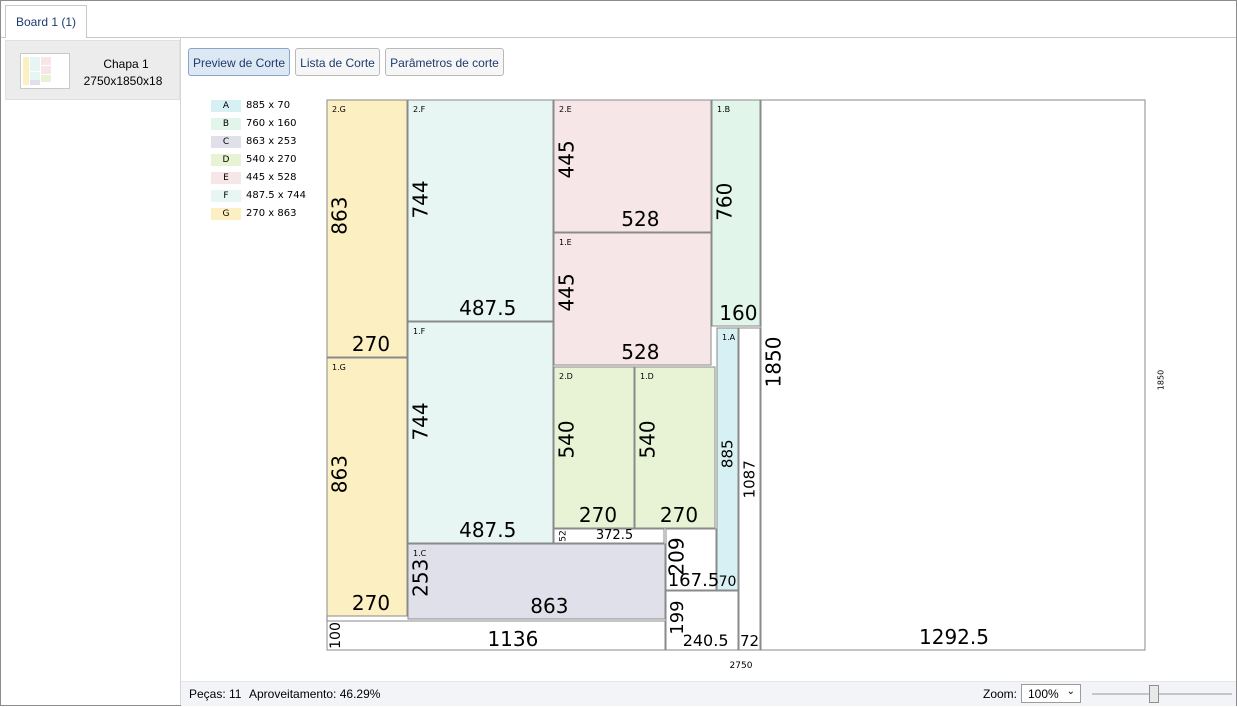 Image resolution: width=1237 pixels, height=707 pixels. Describe the element at coordinates (741, 666) in the screenshot. I see `board-width-label: 2750` at that location.